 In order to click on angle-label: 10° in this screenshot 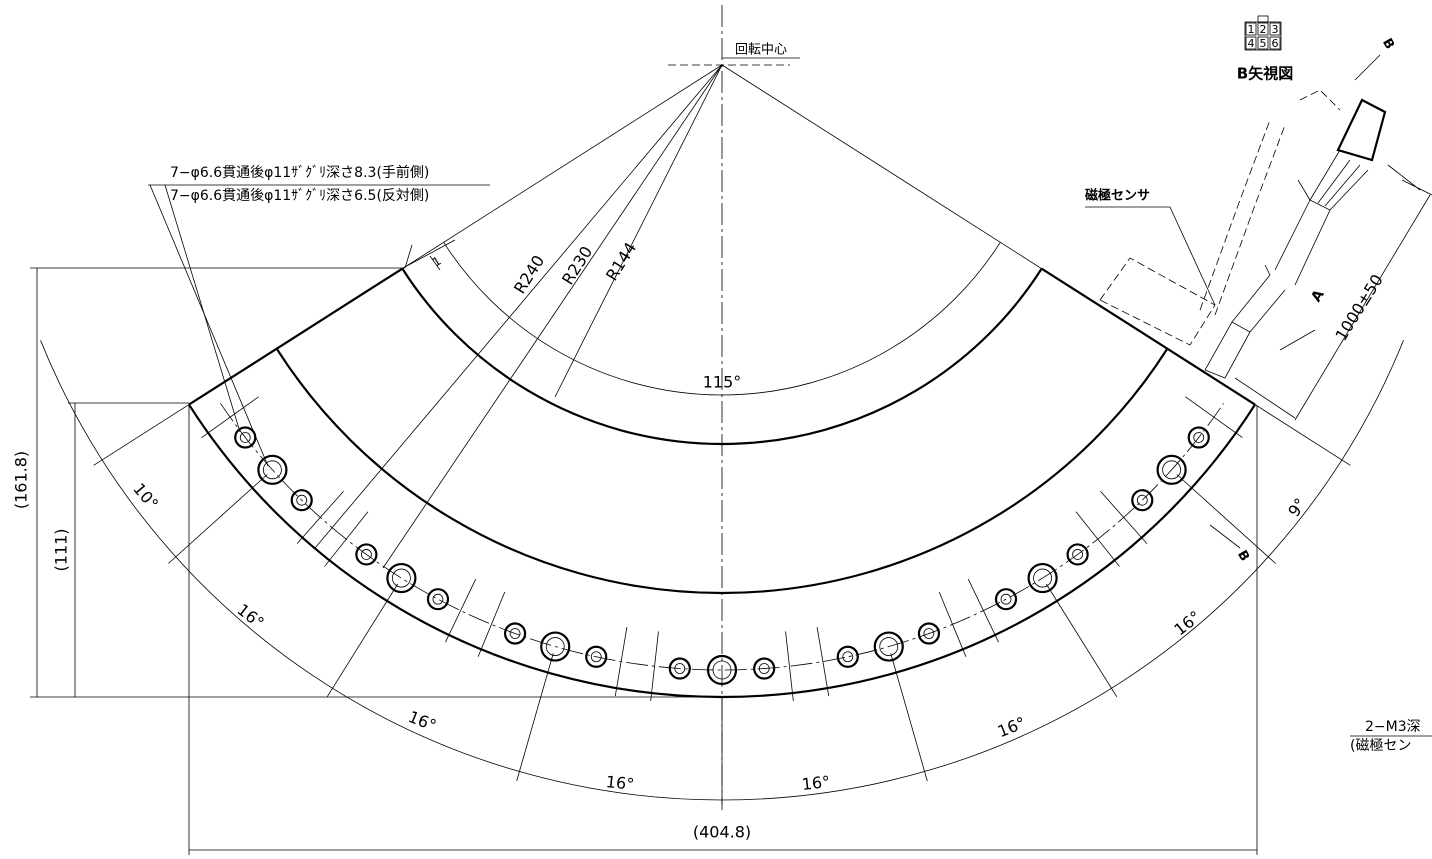, I will do `click(145, 496)`.